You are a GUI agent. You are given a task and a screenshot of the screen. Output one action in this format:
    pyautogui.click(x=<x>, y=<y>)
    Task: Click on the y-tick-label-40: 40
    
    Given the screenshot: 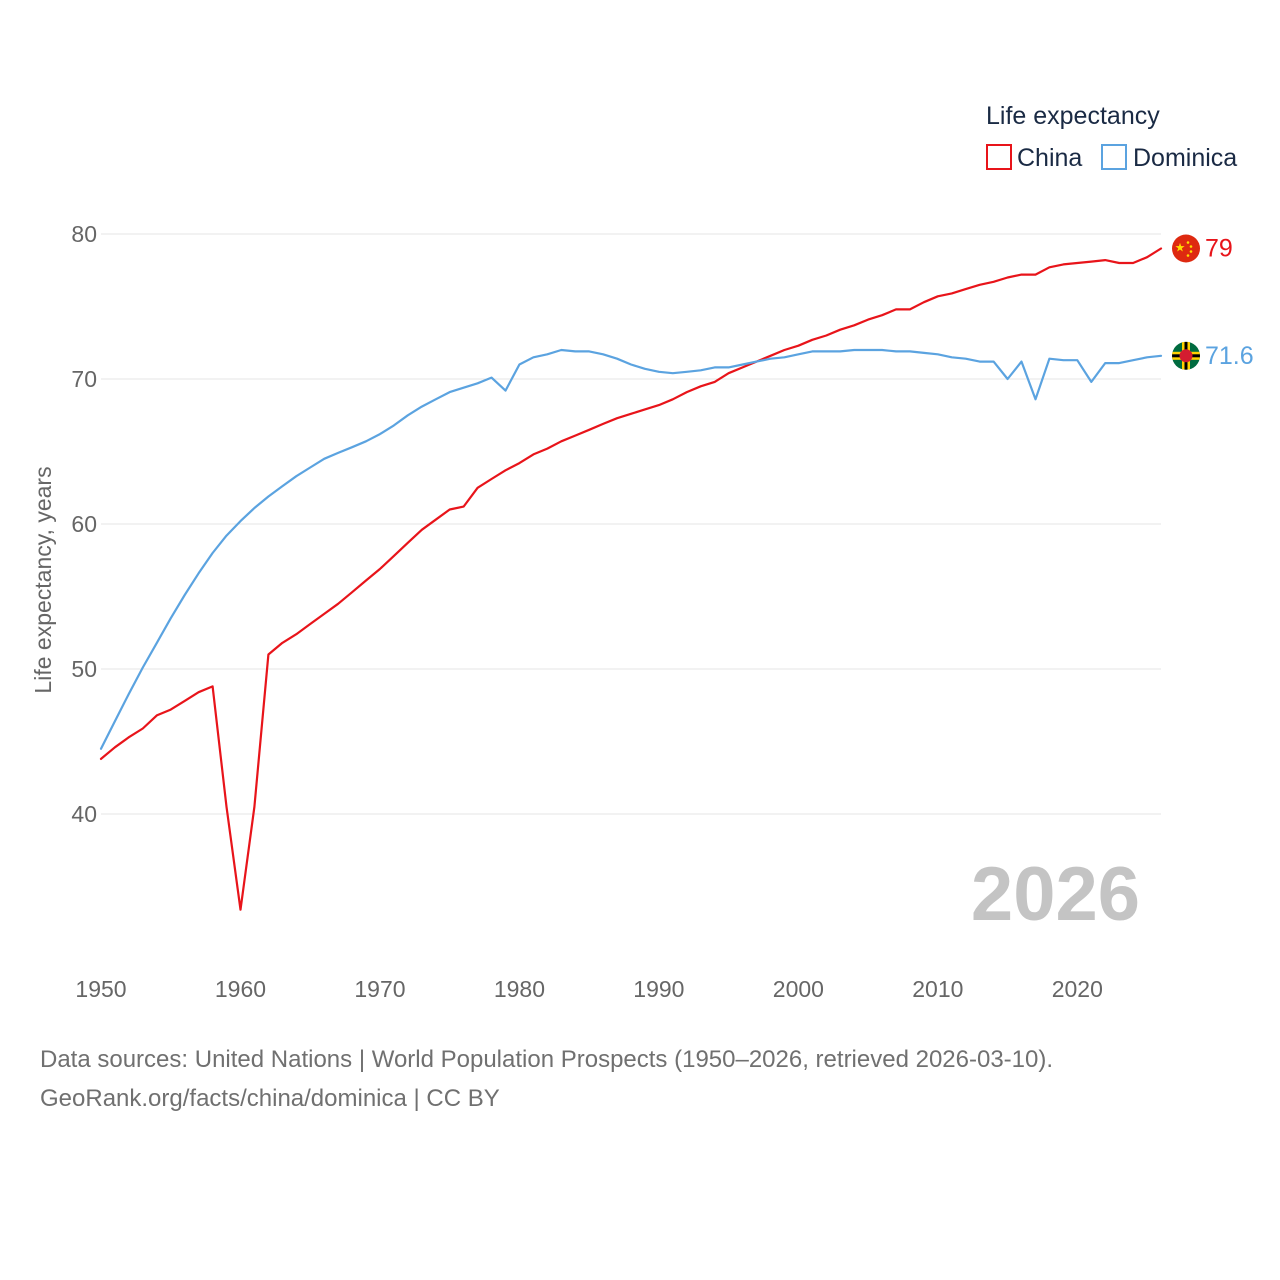 What is the action you would take?
    pyautogui.click(x=84, y=814)
    